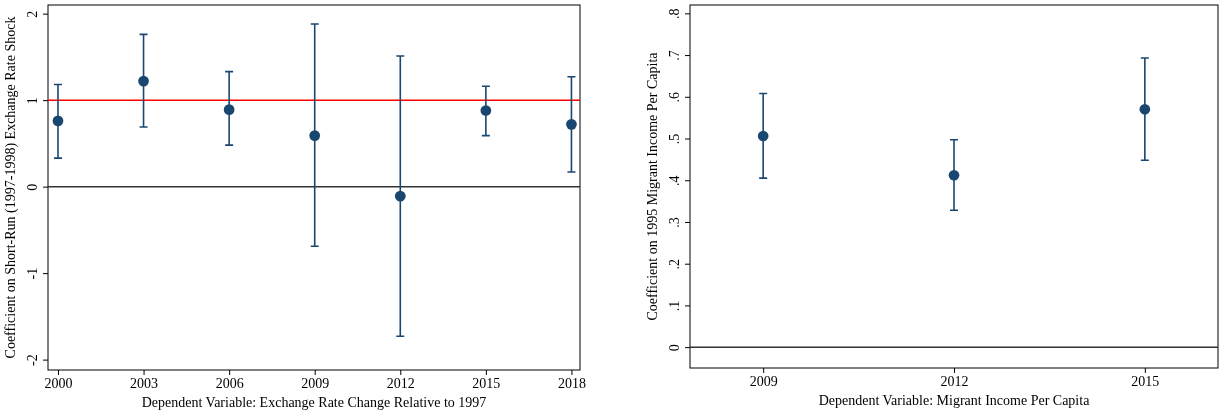  Describe the element at coordinates (675, 306) in the screenshot. I see `y-tick-label: .1` at that location.